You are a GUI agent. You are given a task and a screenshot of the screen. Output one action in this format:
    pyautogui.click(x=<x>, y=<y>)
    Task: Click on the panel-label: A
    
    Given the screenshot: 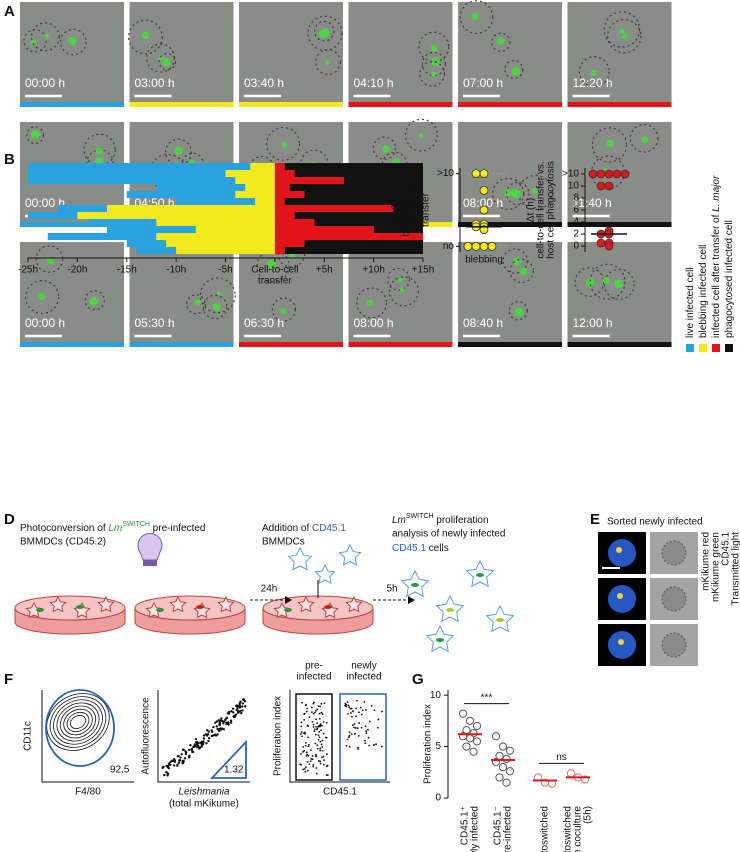 What is the action you would take?
    pyautogui.click(x=9, y=11)
    